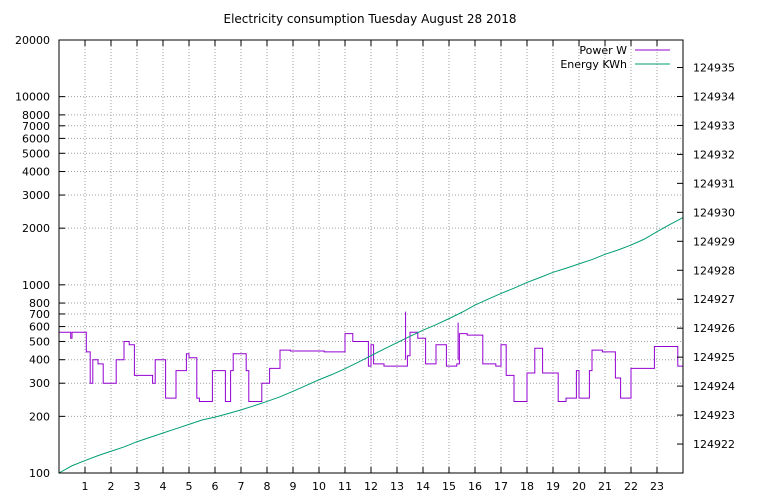 The height and width of the screenshot is (500, 768). I want to click on x-tick-label: 23, so click(657, 486).